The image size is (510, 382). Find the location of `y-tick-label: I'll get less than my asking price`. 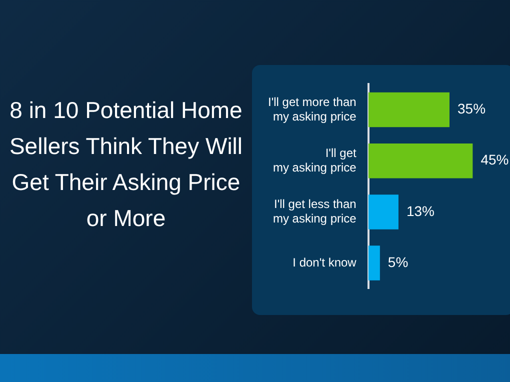

y-tick-label: I'll get less than my asking price is located at coordinates (314, 211).